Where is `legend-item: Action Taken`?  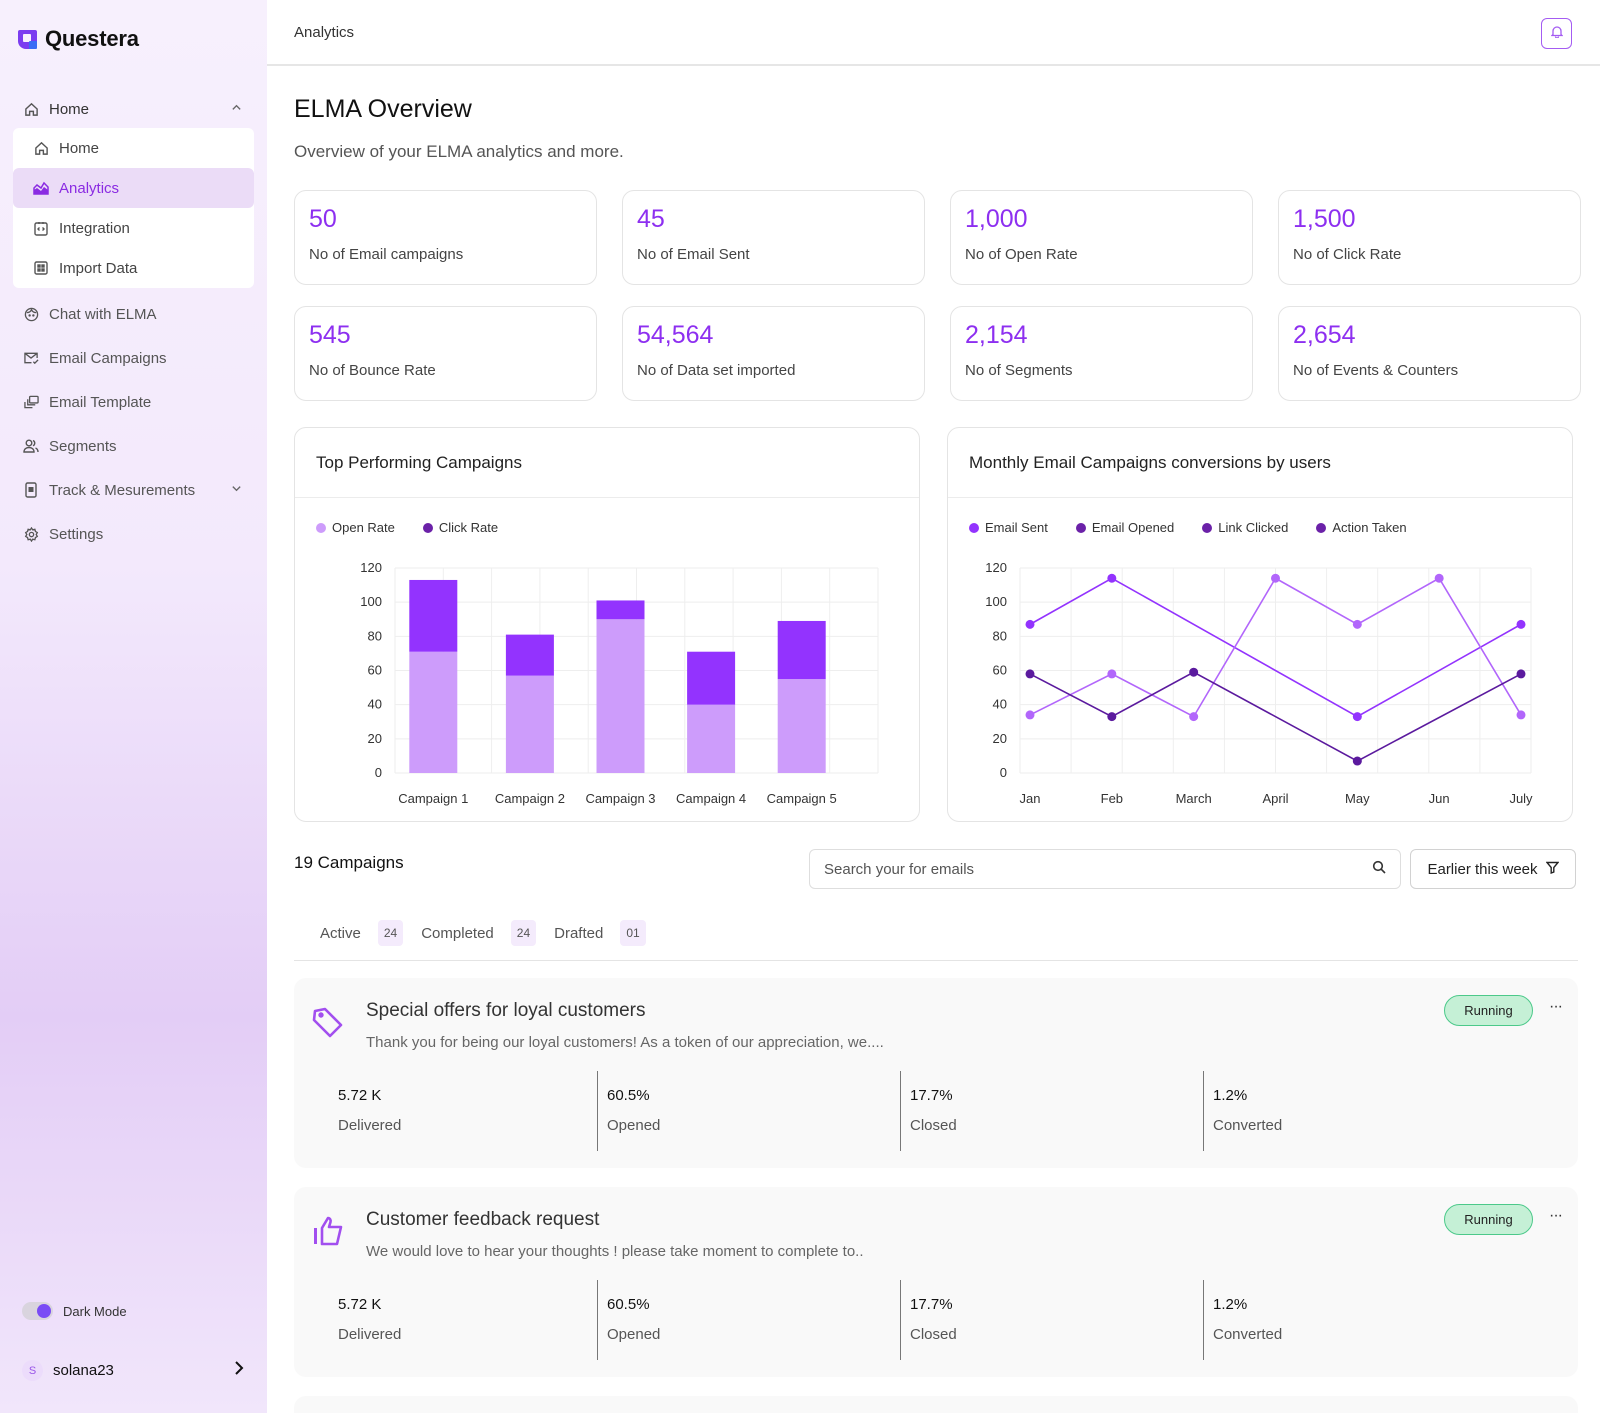
legend-item: Action Taken is located at coordinates (1361, 527).